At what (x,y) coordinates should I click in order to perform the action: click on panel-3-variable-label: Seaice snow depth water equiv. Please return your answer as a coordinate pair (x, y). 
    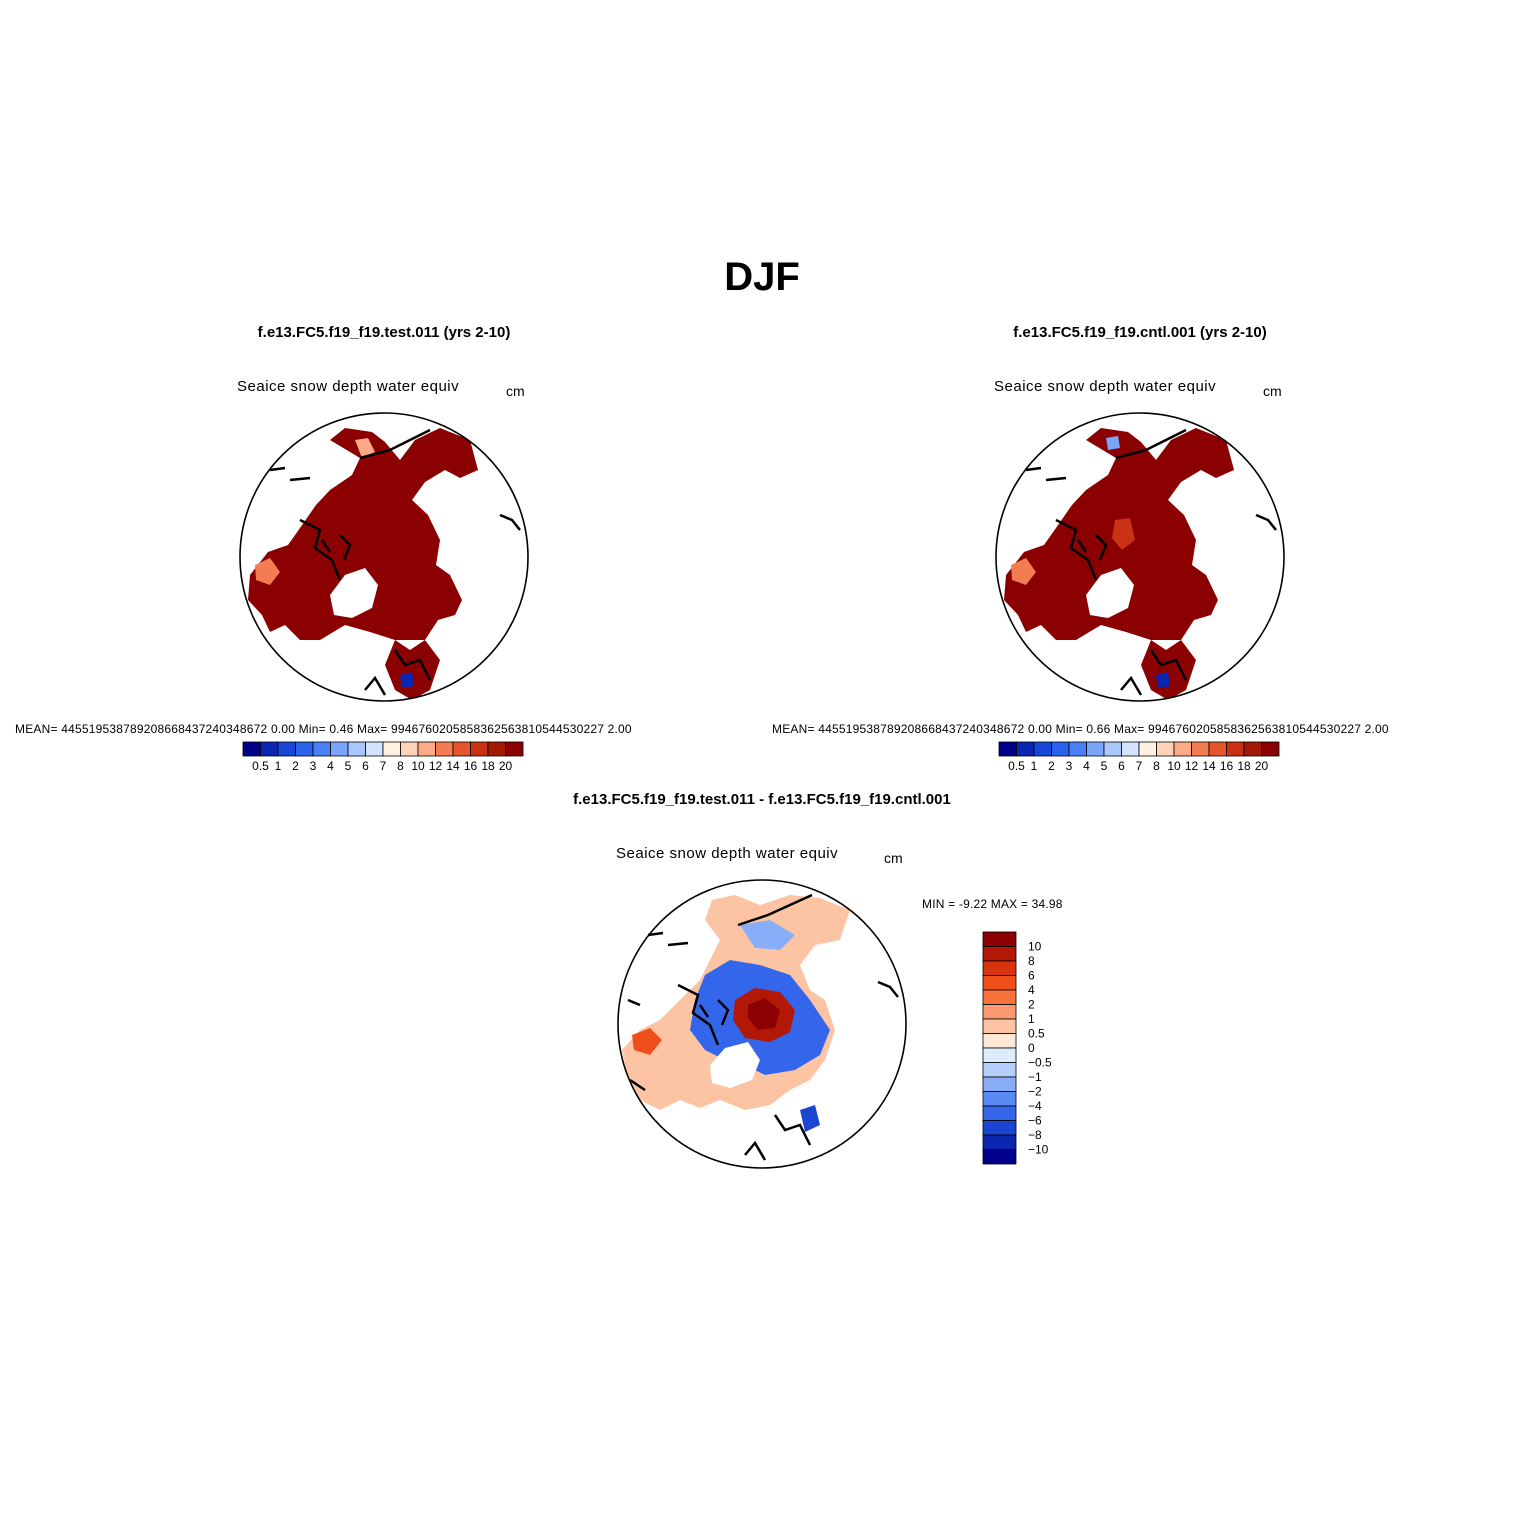
    Looking at the image, I should click on (727, 853).